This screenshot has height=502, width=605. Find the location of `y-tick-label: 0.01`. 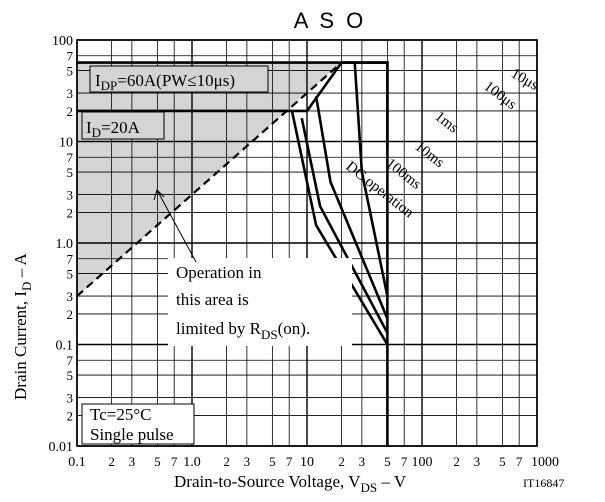

y-tick-label: 0.01 is located at coordinates (61, 447).